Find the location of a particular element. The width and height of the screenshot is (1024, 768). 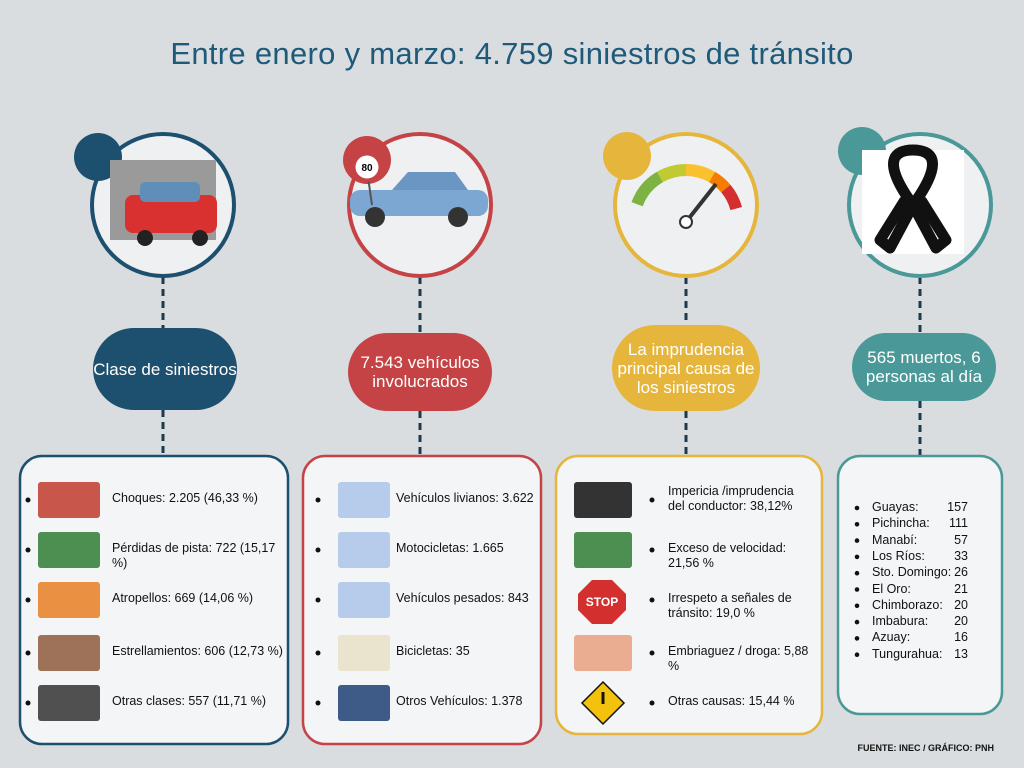

item-text: Choques: 2.205 (46,33 %) is located at coordinates (185, 498).